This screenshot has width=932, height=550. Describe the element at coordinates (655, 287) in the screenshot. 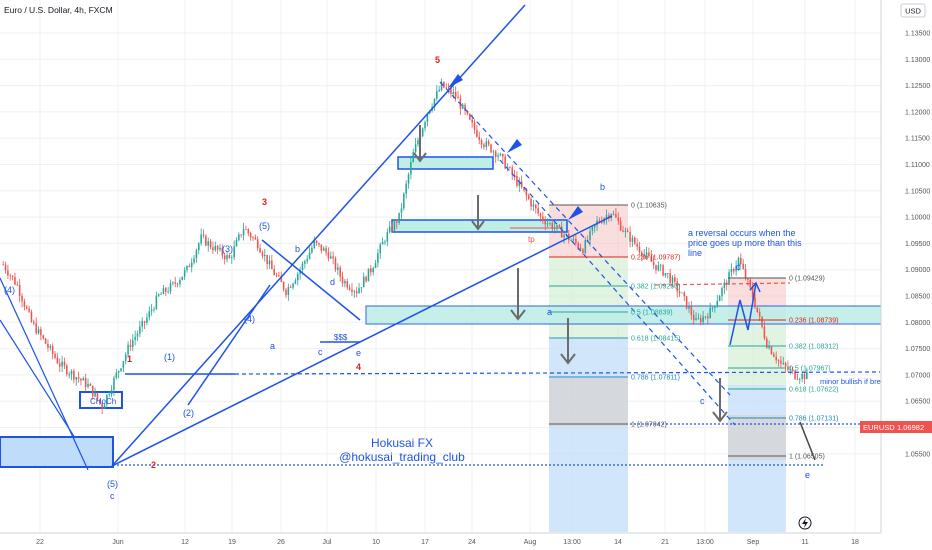

I see `fib-left-label: 0.382 (1.09263)` at that location.